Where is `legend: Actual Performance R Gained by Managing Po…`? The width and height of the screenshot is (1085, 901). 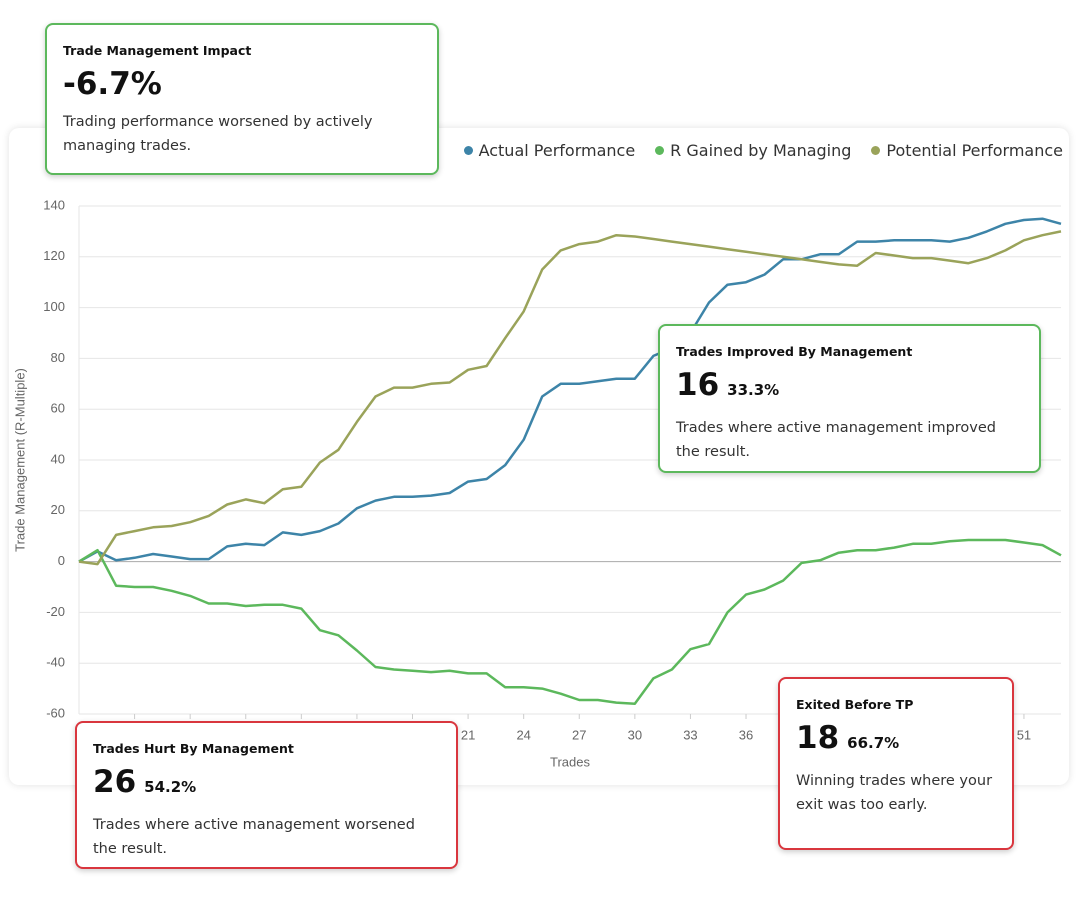 legend: Actual Performance R Gained by Managing Po… is located at coordinates (763, 150).